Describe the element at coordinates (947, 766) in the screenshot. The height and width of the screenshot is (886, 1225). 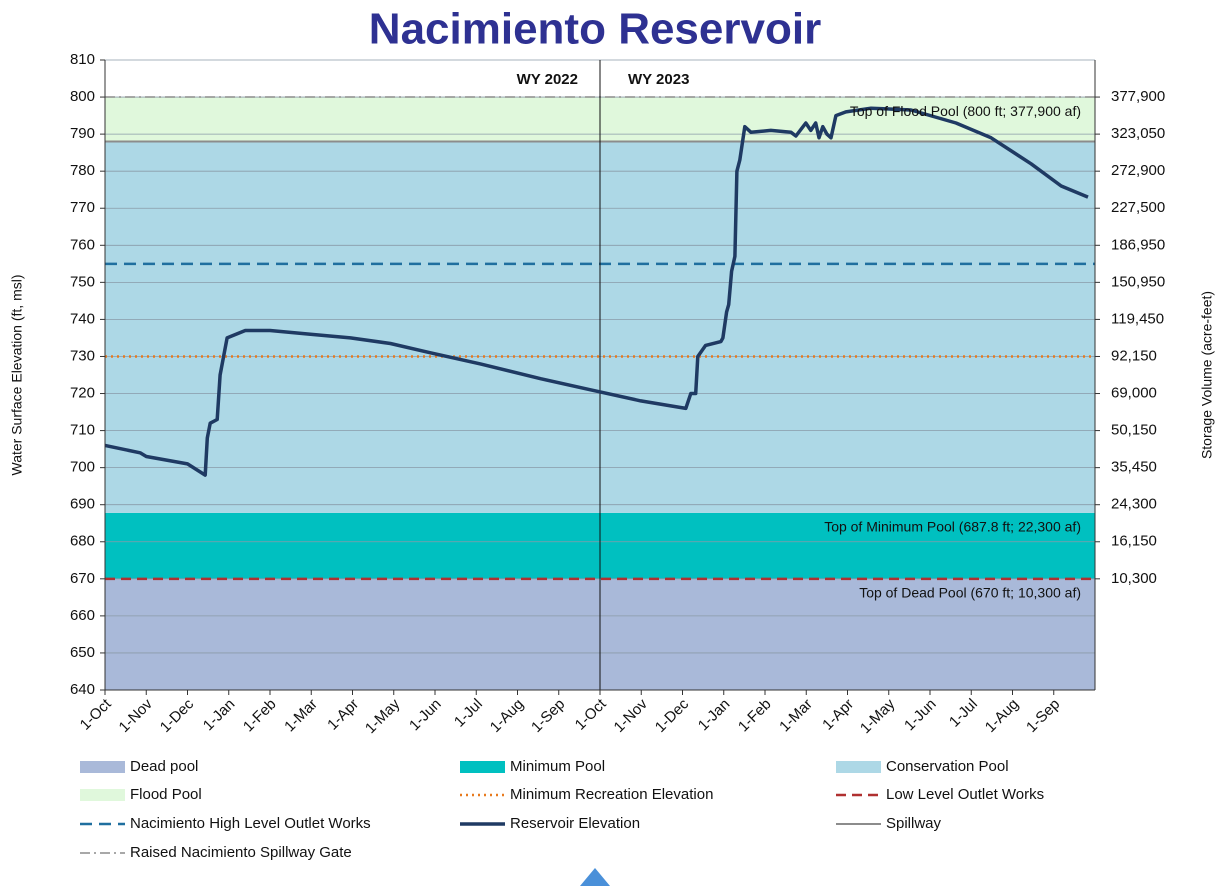
I see `legend-label: Conservation Pool` at that location.